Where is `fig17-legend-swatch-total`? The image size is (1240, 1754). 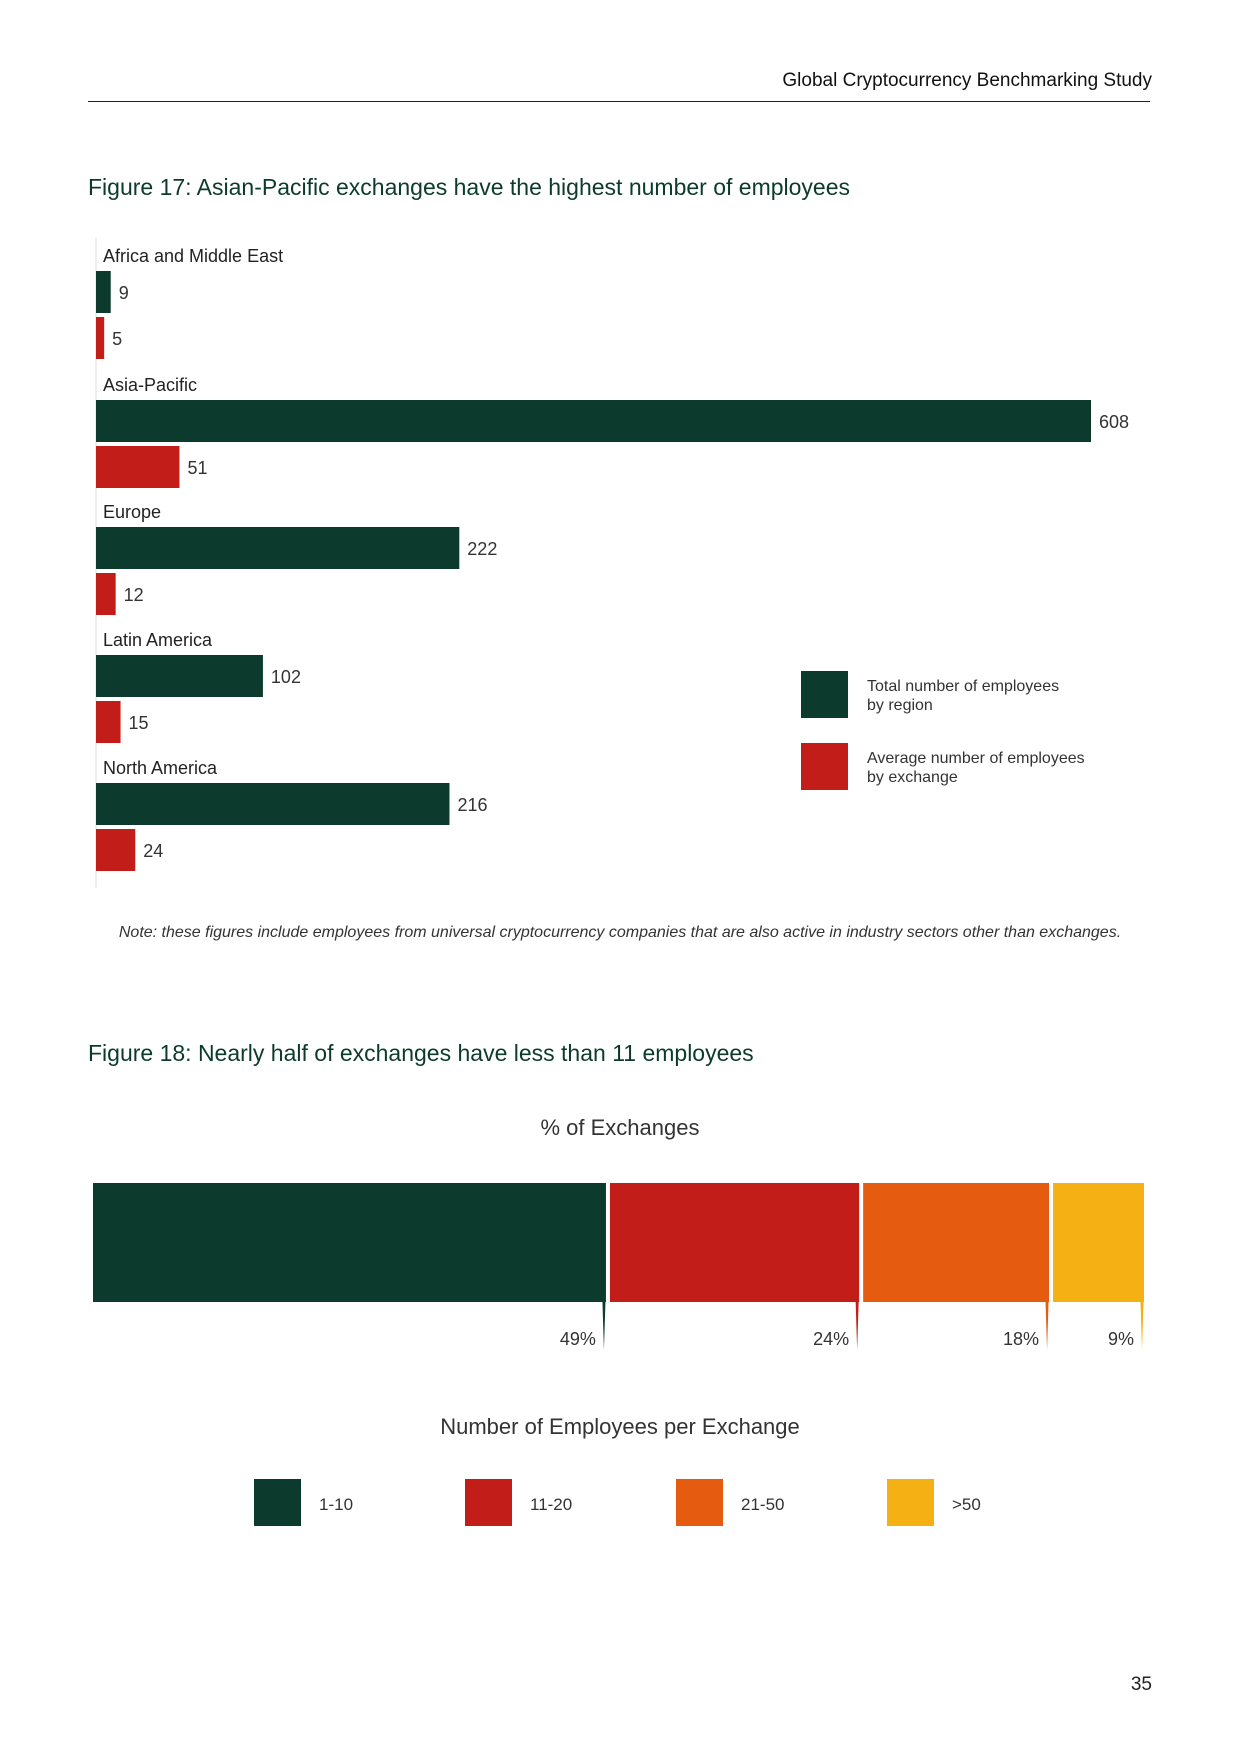 fig17-legend-swatch-total is located at coordinates (824, 694).